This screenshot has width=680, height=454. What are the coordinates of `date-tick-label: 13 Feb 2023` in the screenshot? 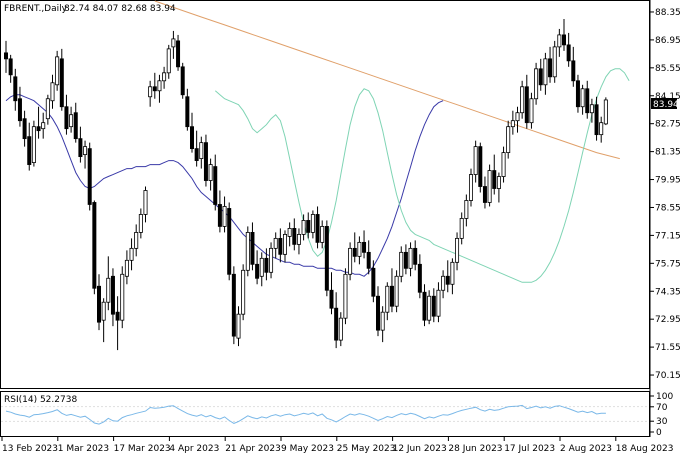 It's located at (30, 449).